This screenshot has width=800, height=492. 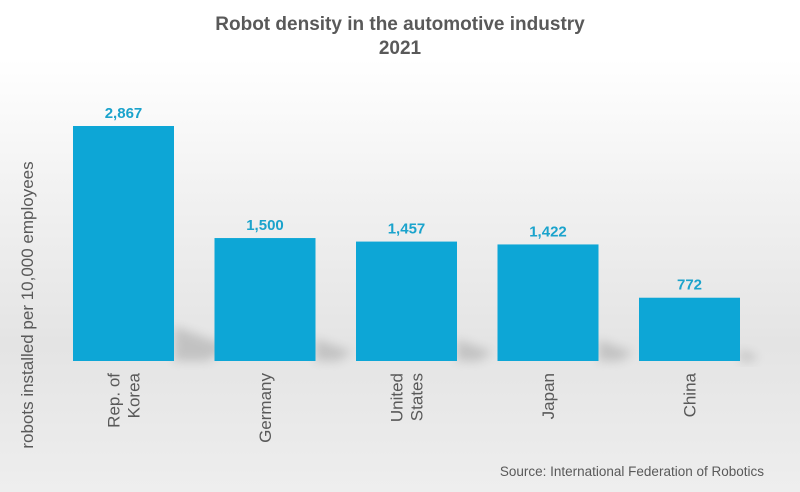 I want to click on chart-title: Robot density in the automotive industry, so click(x=400, y=24).